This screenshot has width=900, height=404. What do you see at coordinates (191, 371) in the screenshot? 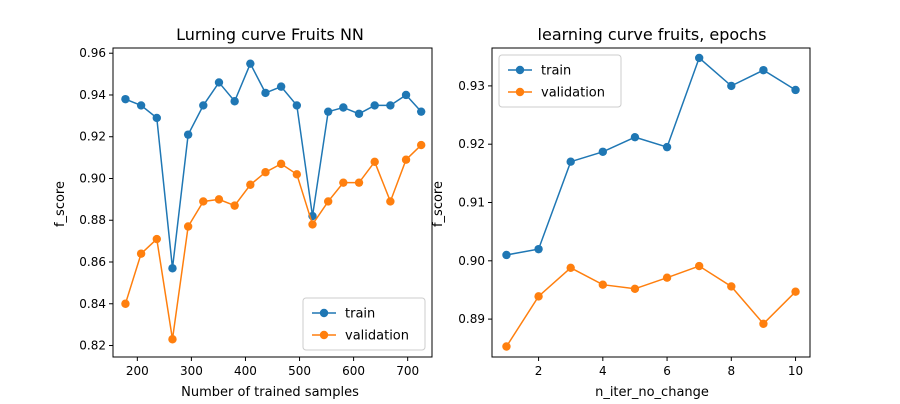
I see `chart-left-x-tick-label: 300` at bounding box center [191, 371].